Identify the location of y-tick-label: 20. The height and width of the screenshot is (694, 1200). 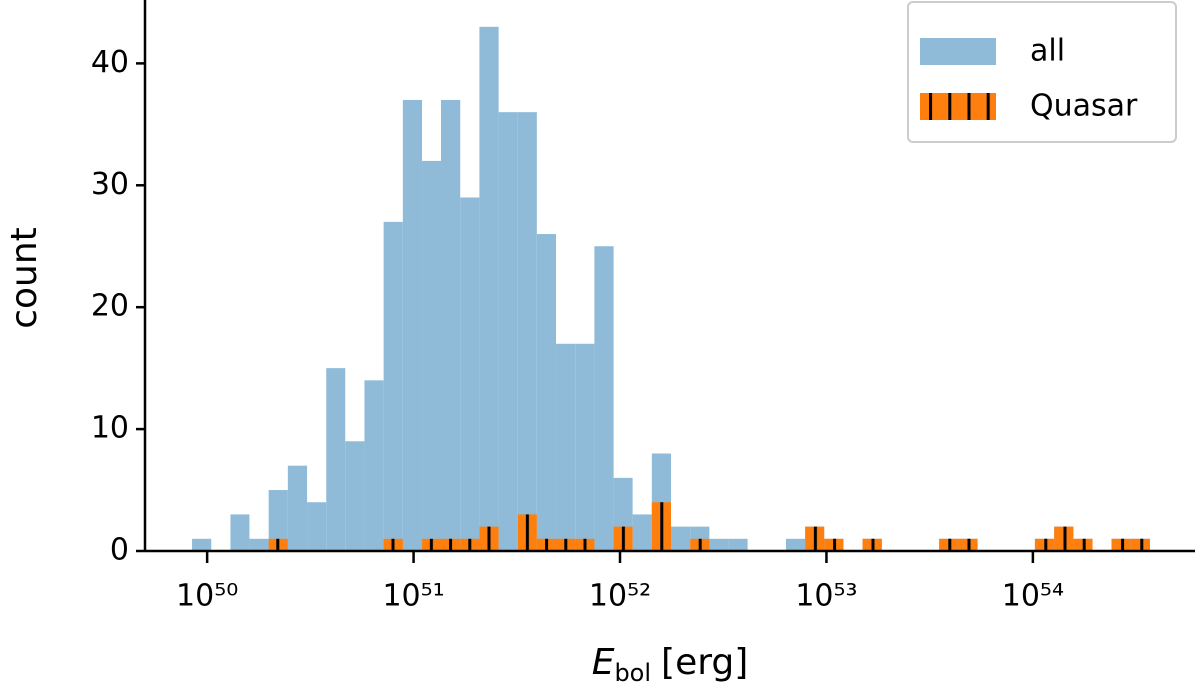
(110, 306).